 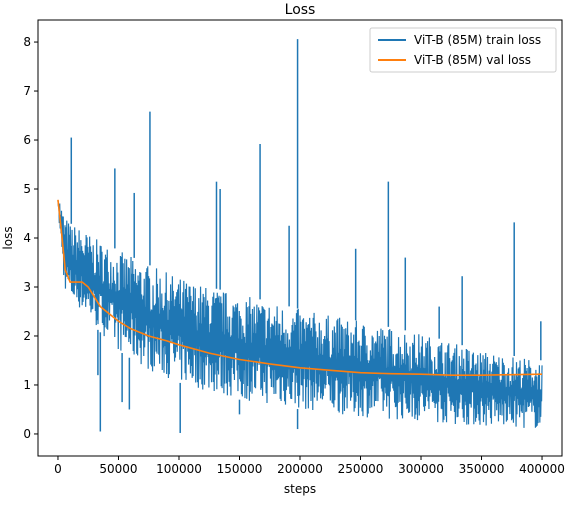 I want to click on chart-title: Loss, so click(x=300, y=10).